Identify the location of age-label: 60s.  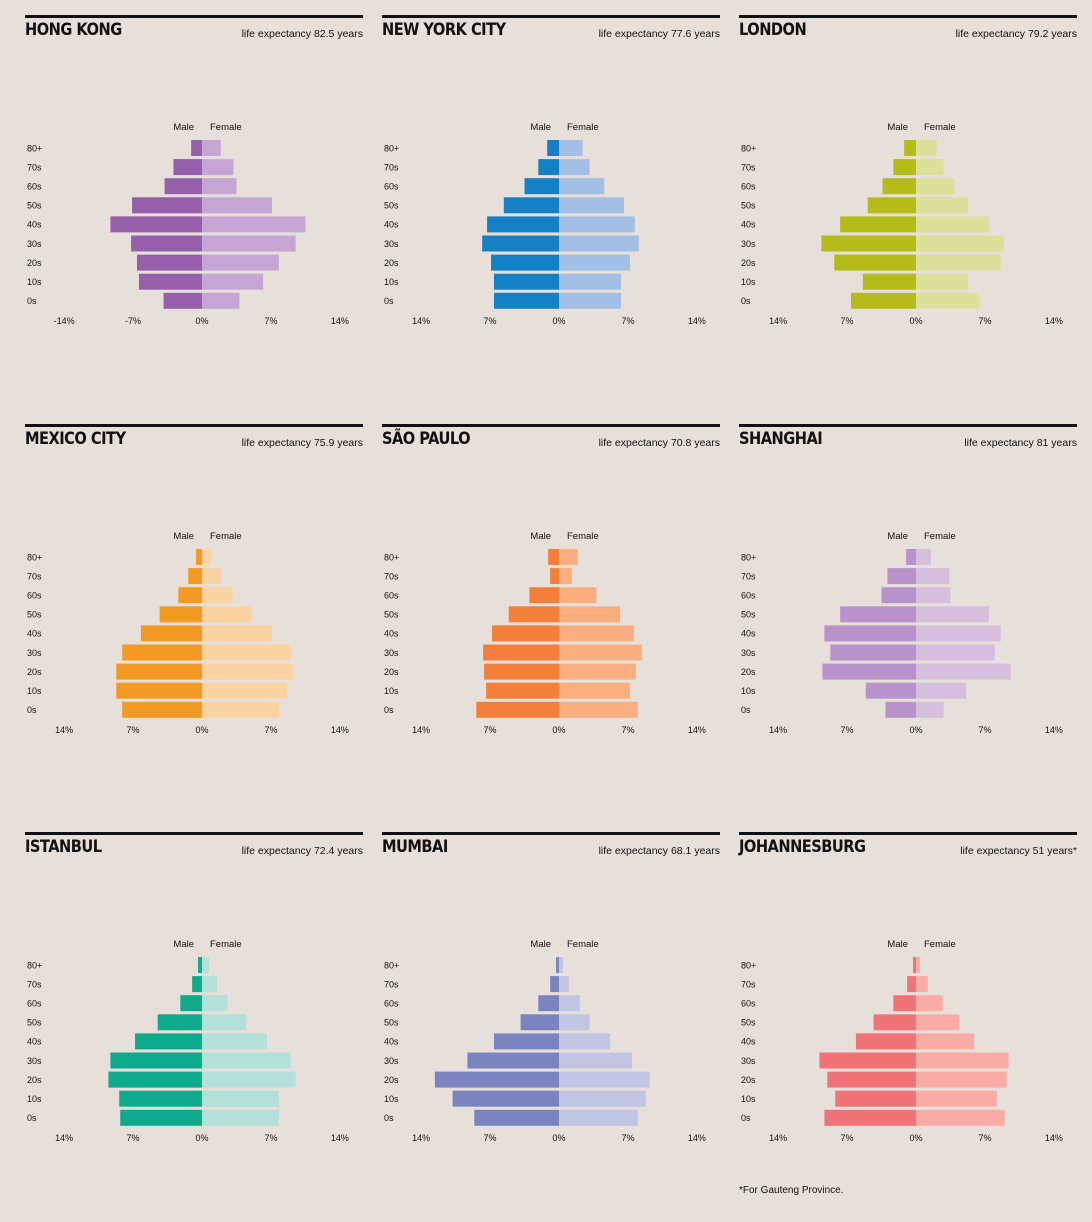
(748, 596).